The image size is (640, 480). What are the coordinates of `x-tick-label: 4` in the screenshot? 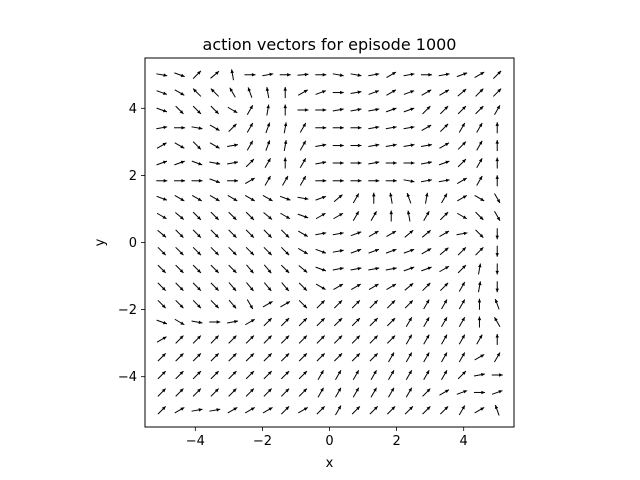 It's located at (464, 441).